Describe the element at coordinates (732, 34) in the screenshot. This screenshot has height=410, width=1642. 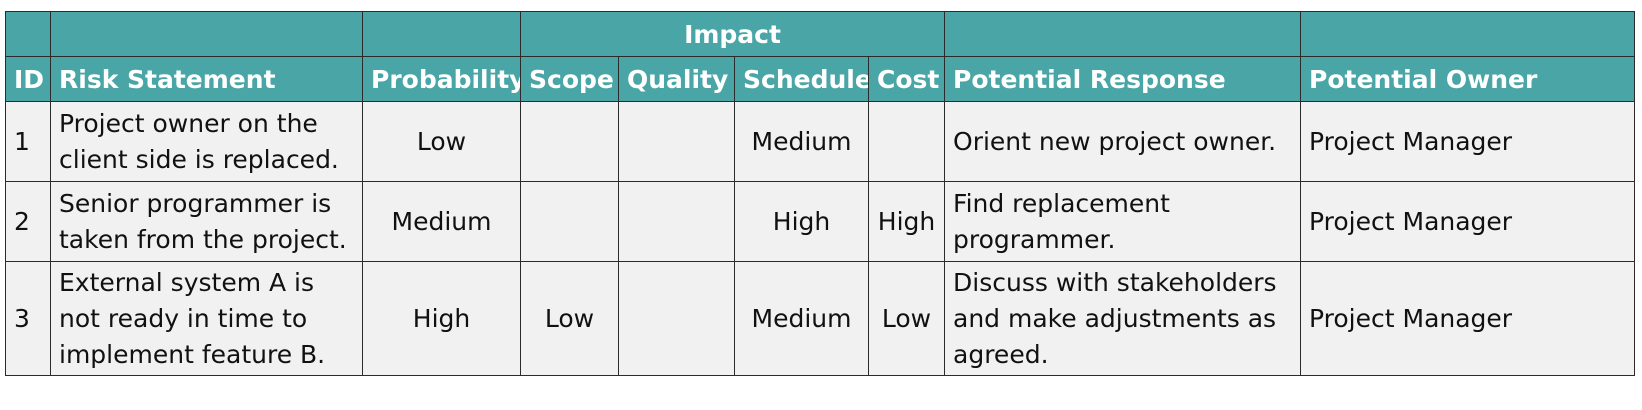
I see `impact-group-header: Impact` at that location.